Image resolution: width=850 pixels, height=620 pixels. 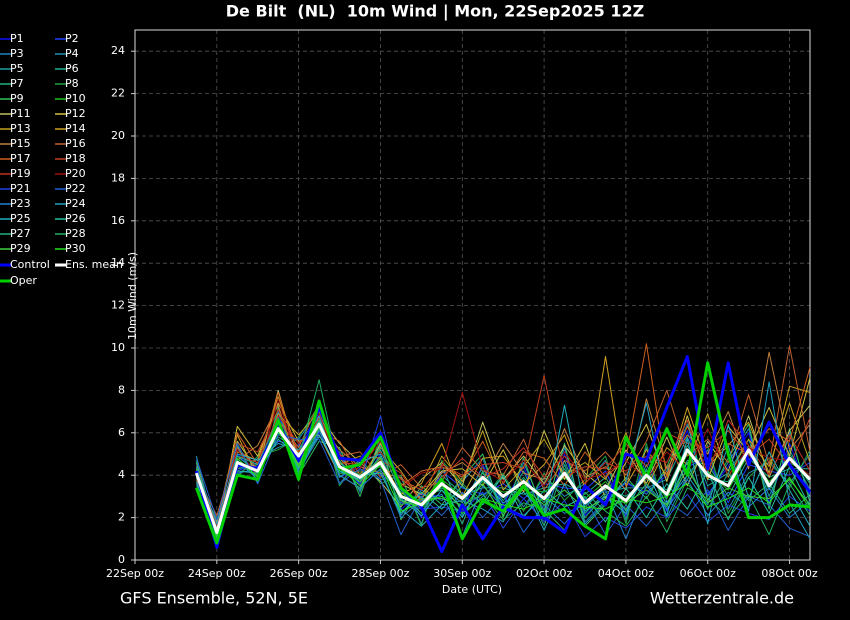 I want to click on footer-right: Wetterzentrale.de, so click(x=722, y=598).